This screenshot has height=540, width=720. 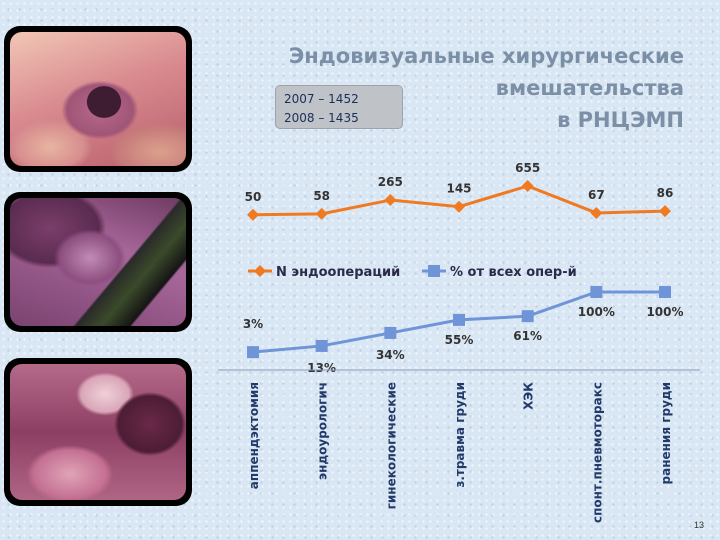 What do you see at coordinates (597, 452) in the screenshot?
I see `x-tick-label: спонт.пневмоторакс` at bounding box center [597, 452].